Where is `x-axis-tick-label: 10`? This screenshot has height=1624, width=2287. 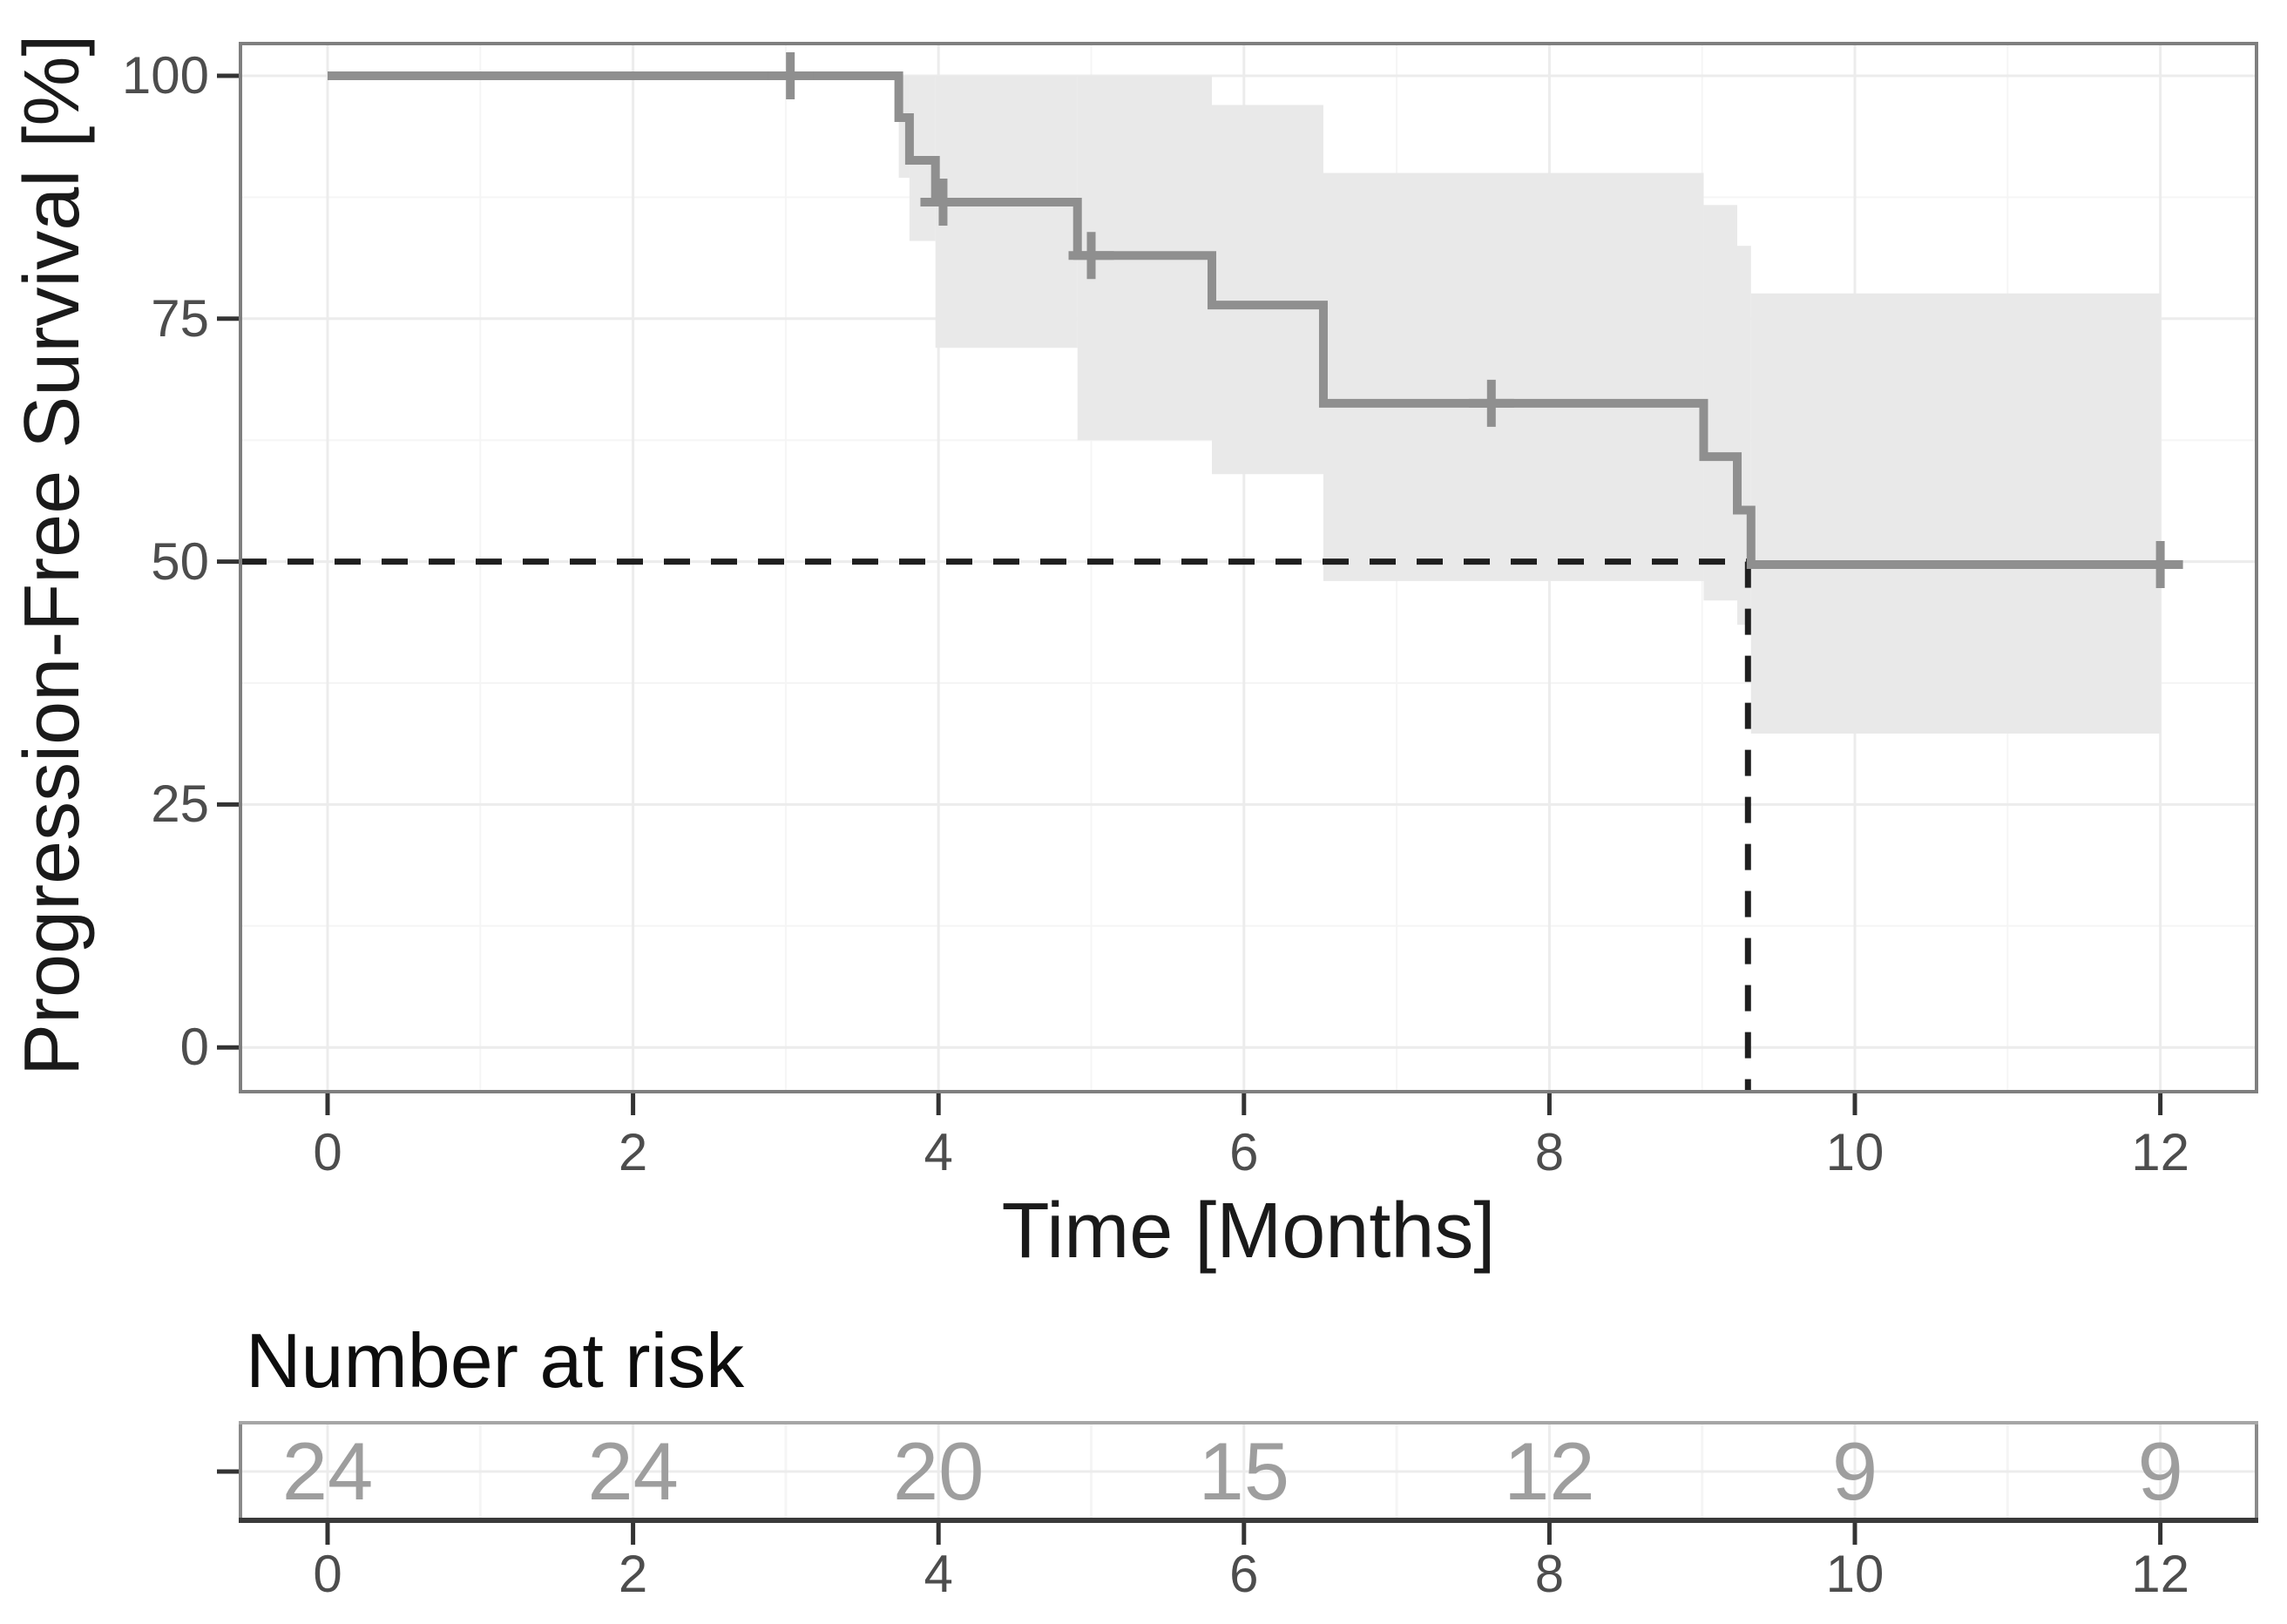 x-axis-tick-label: 10 is located at coordinates (1855, 1152).